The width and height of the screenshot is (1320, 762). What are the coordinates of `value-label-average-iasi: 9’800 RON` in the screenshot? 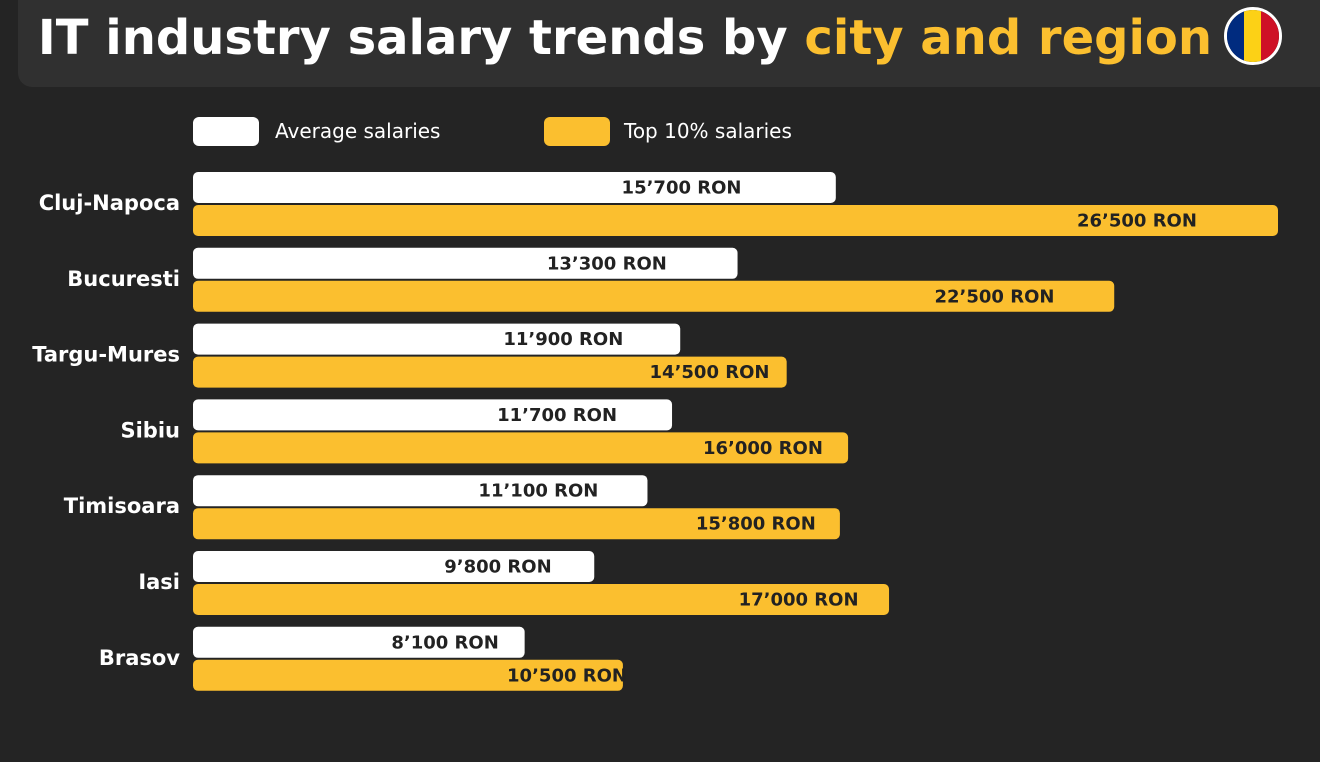 It's located at (497, 567).